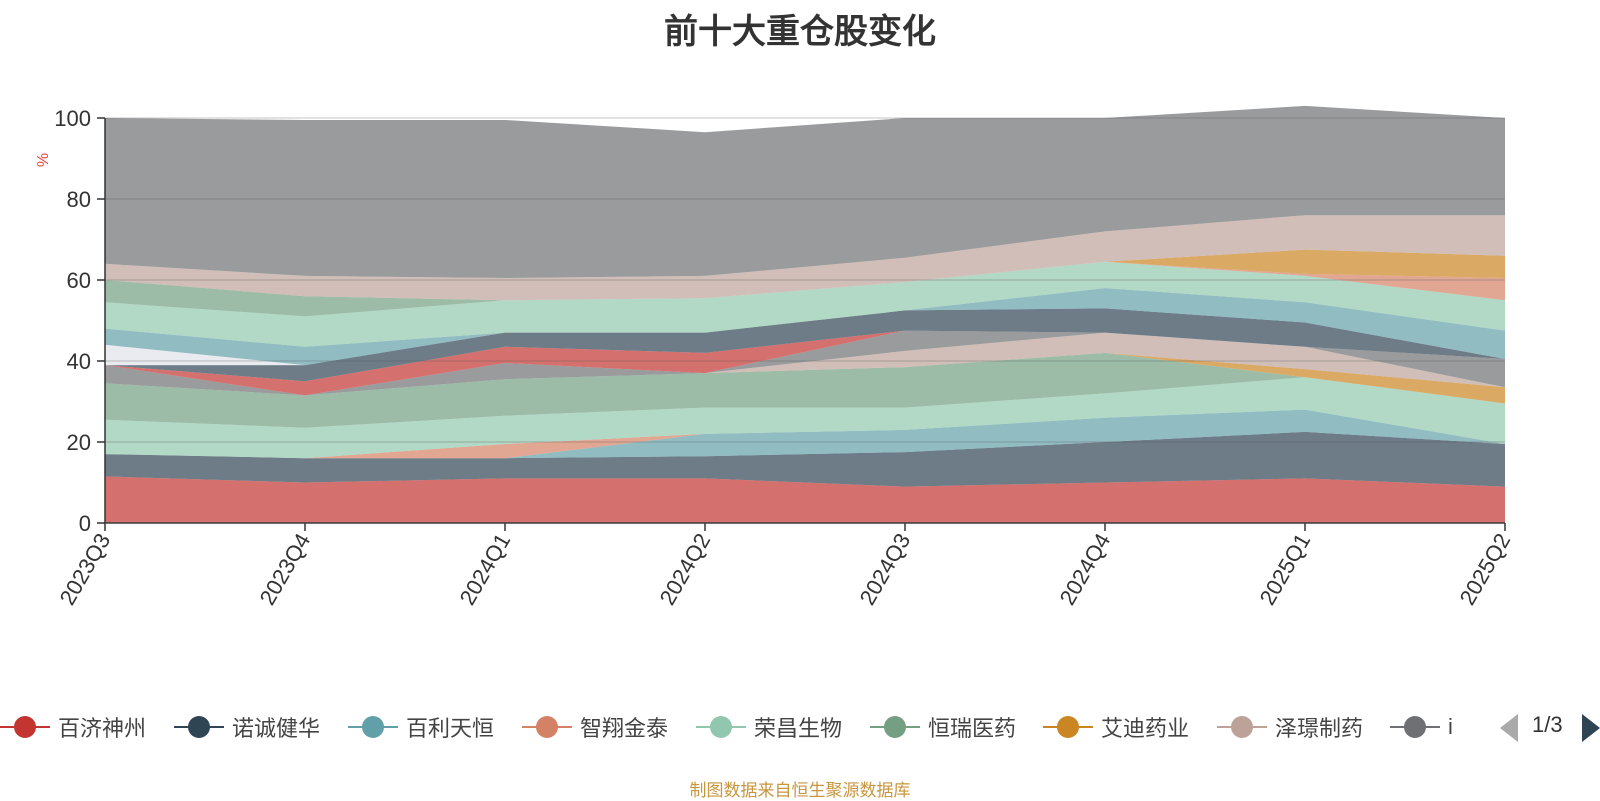 The width and height of the screenshot is (1600, 801). I want to click on legend-page-indicator: 1/3, so click(1547, 724).